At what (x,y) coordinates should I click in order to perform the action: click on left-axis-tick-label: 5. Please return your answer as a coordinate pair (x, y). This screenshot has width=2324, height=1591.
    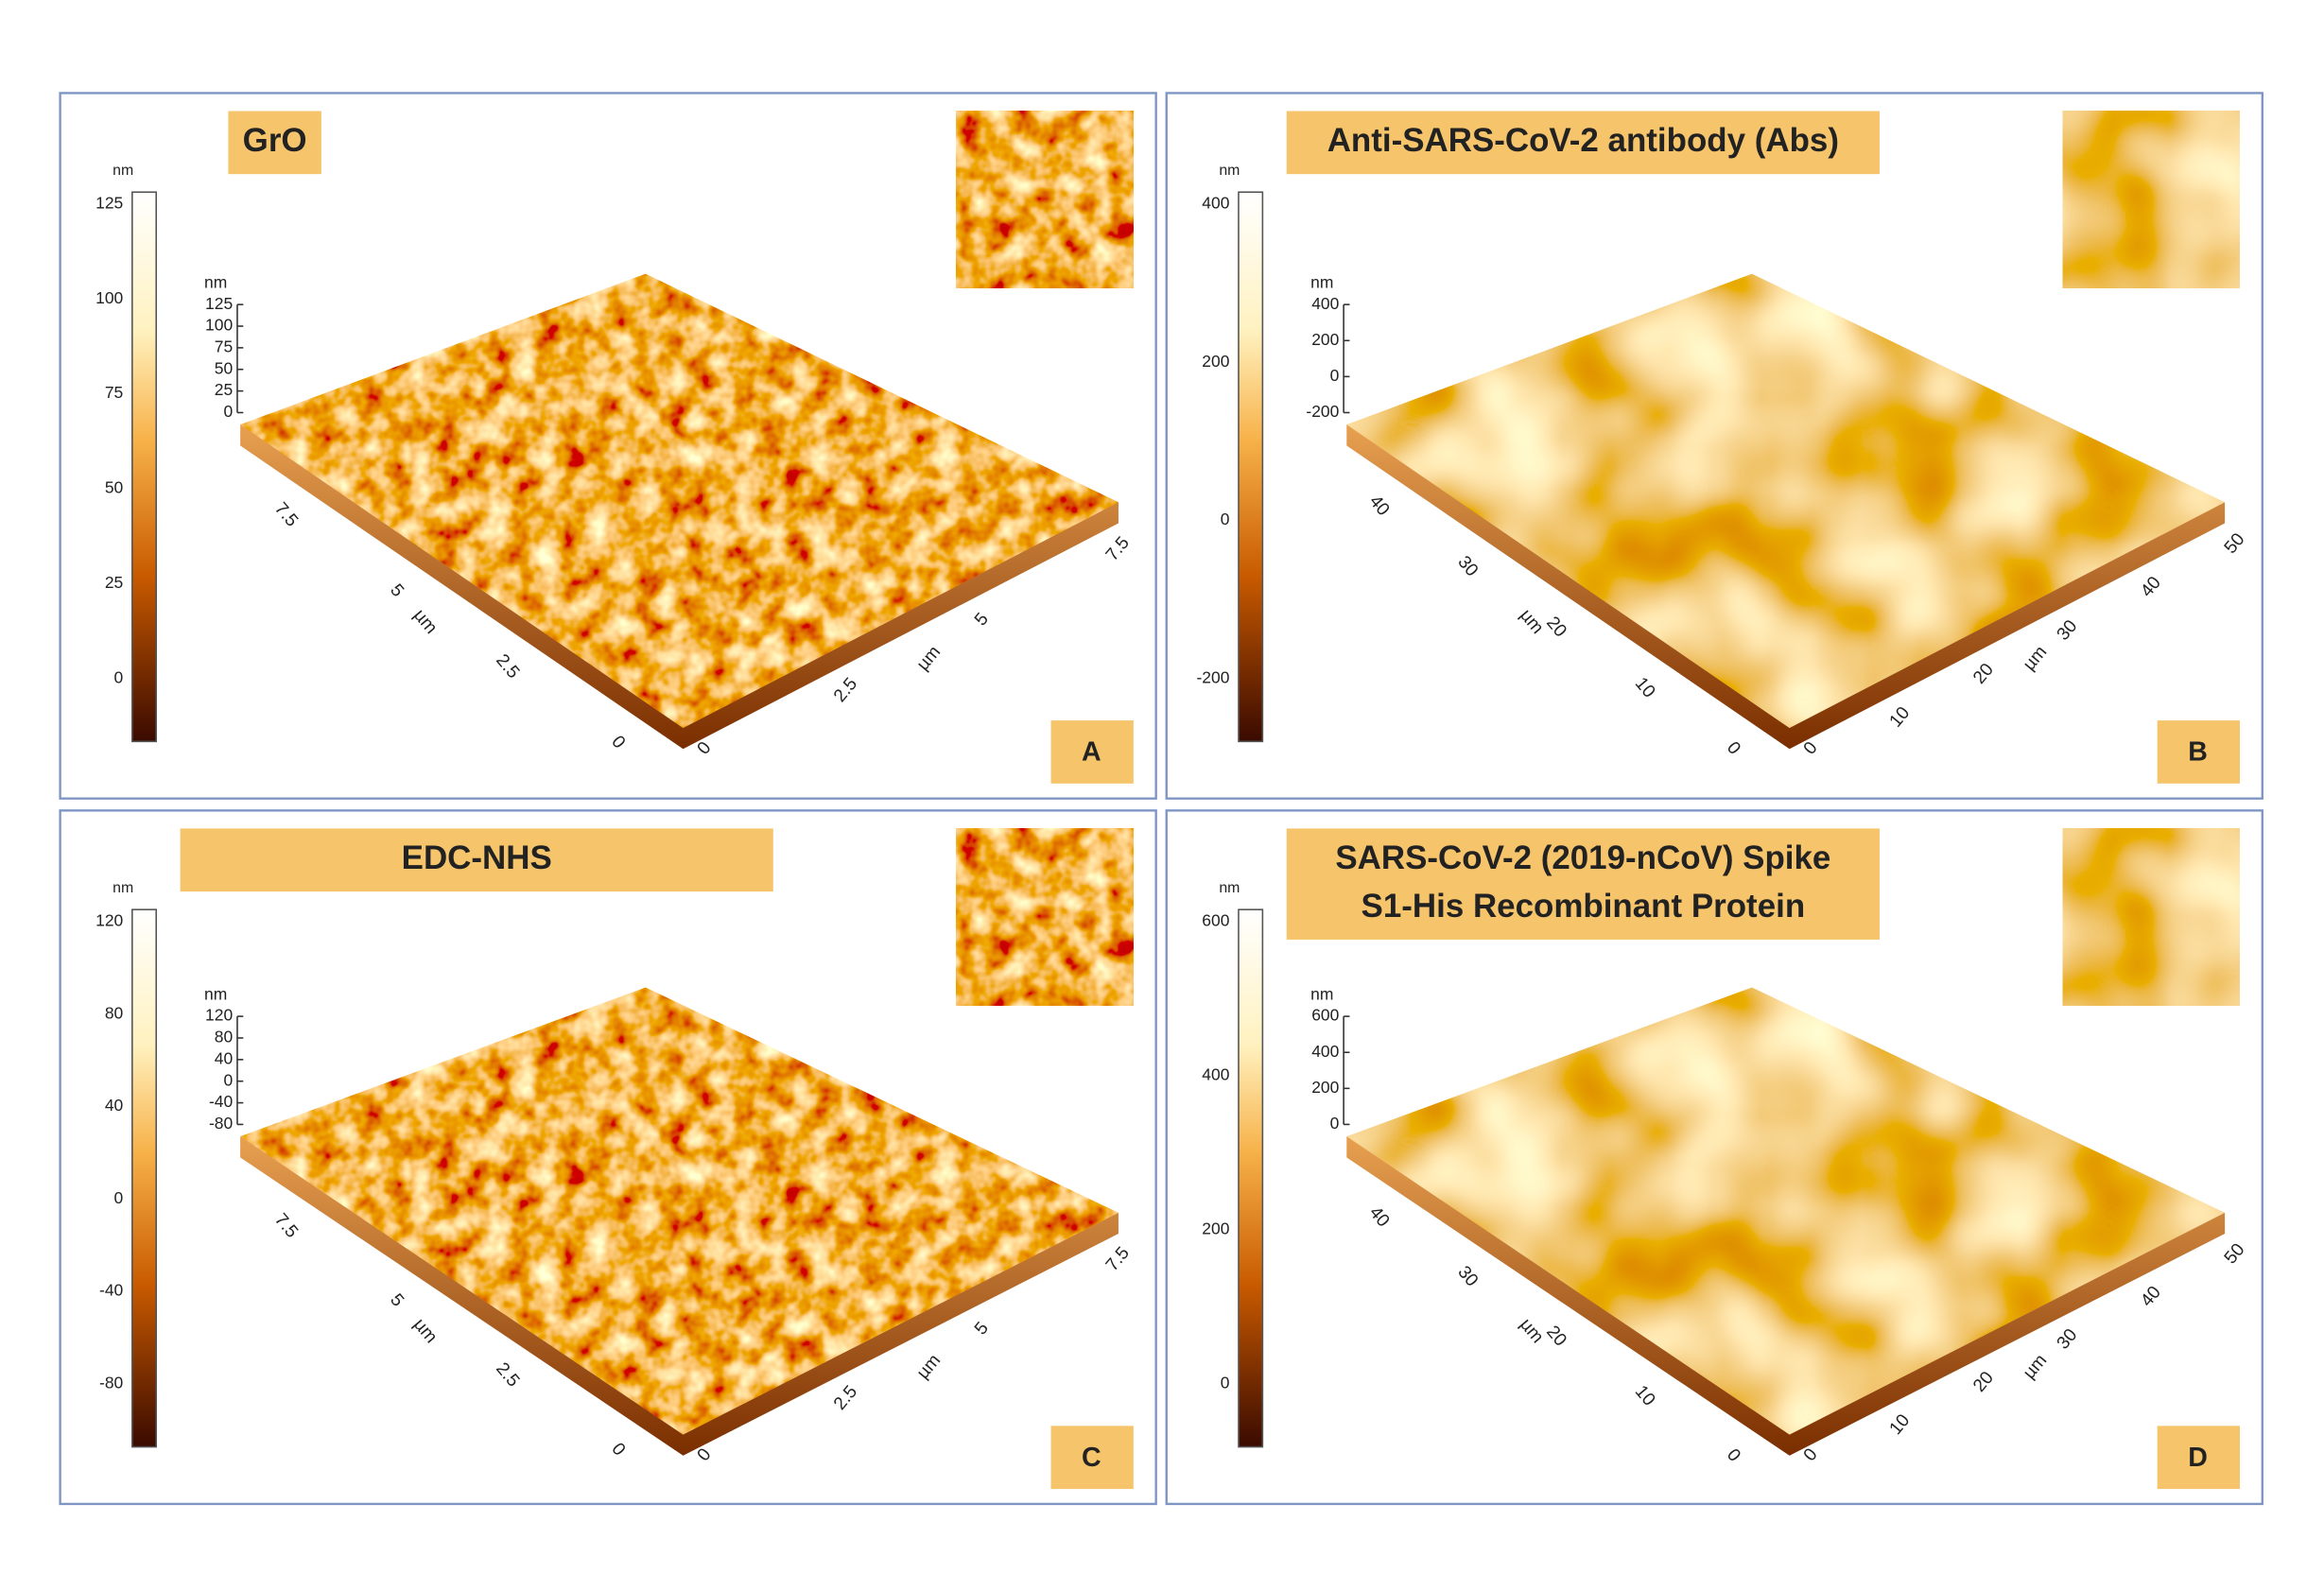
    Looking at the image, I should click on (397, 590).